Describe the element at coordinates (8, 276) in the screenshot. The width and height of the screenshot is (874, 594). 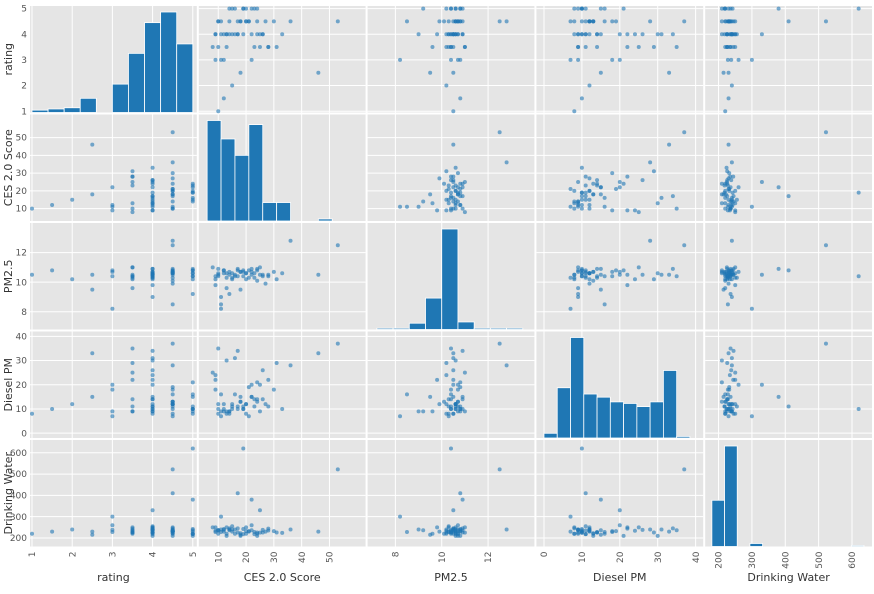
I see `y-axis-label: PM2.5` at that location.